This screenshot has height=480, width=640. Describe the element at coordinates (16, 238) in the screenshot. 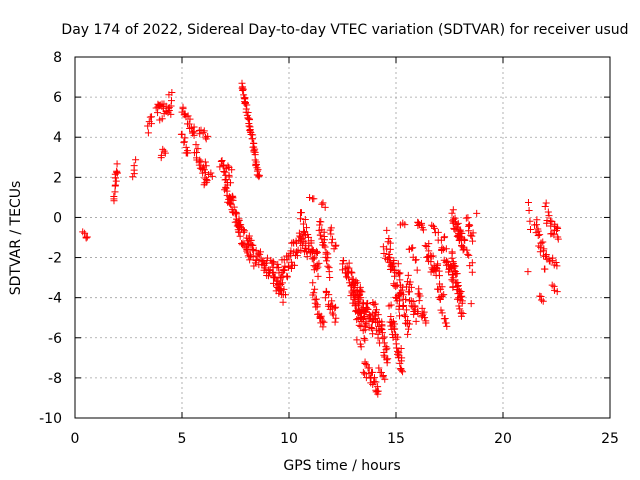

I see `y-axis-label: SDTVAR / TECUs` at that location.